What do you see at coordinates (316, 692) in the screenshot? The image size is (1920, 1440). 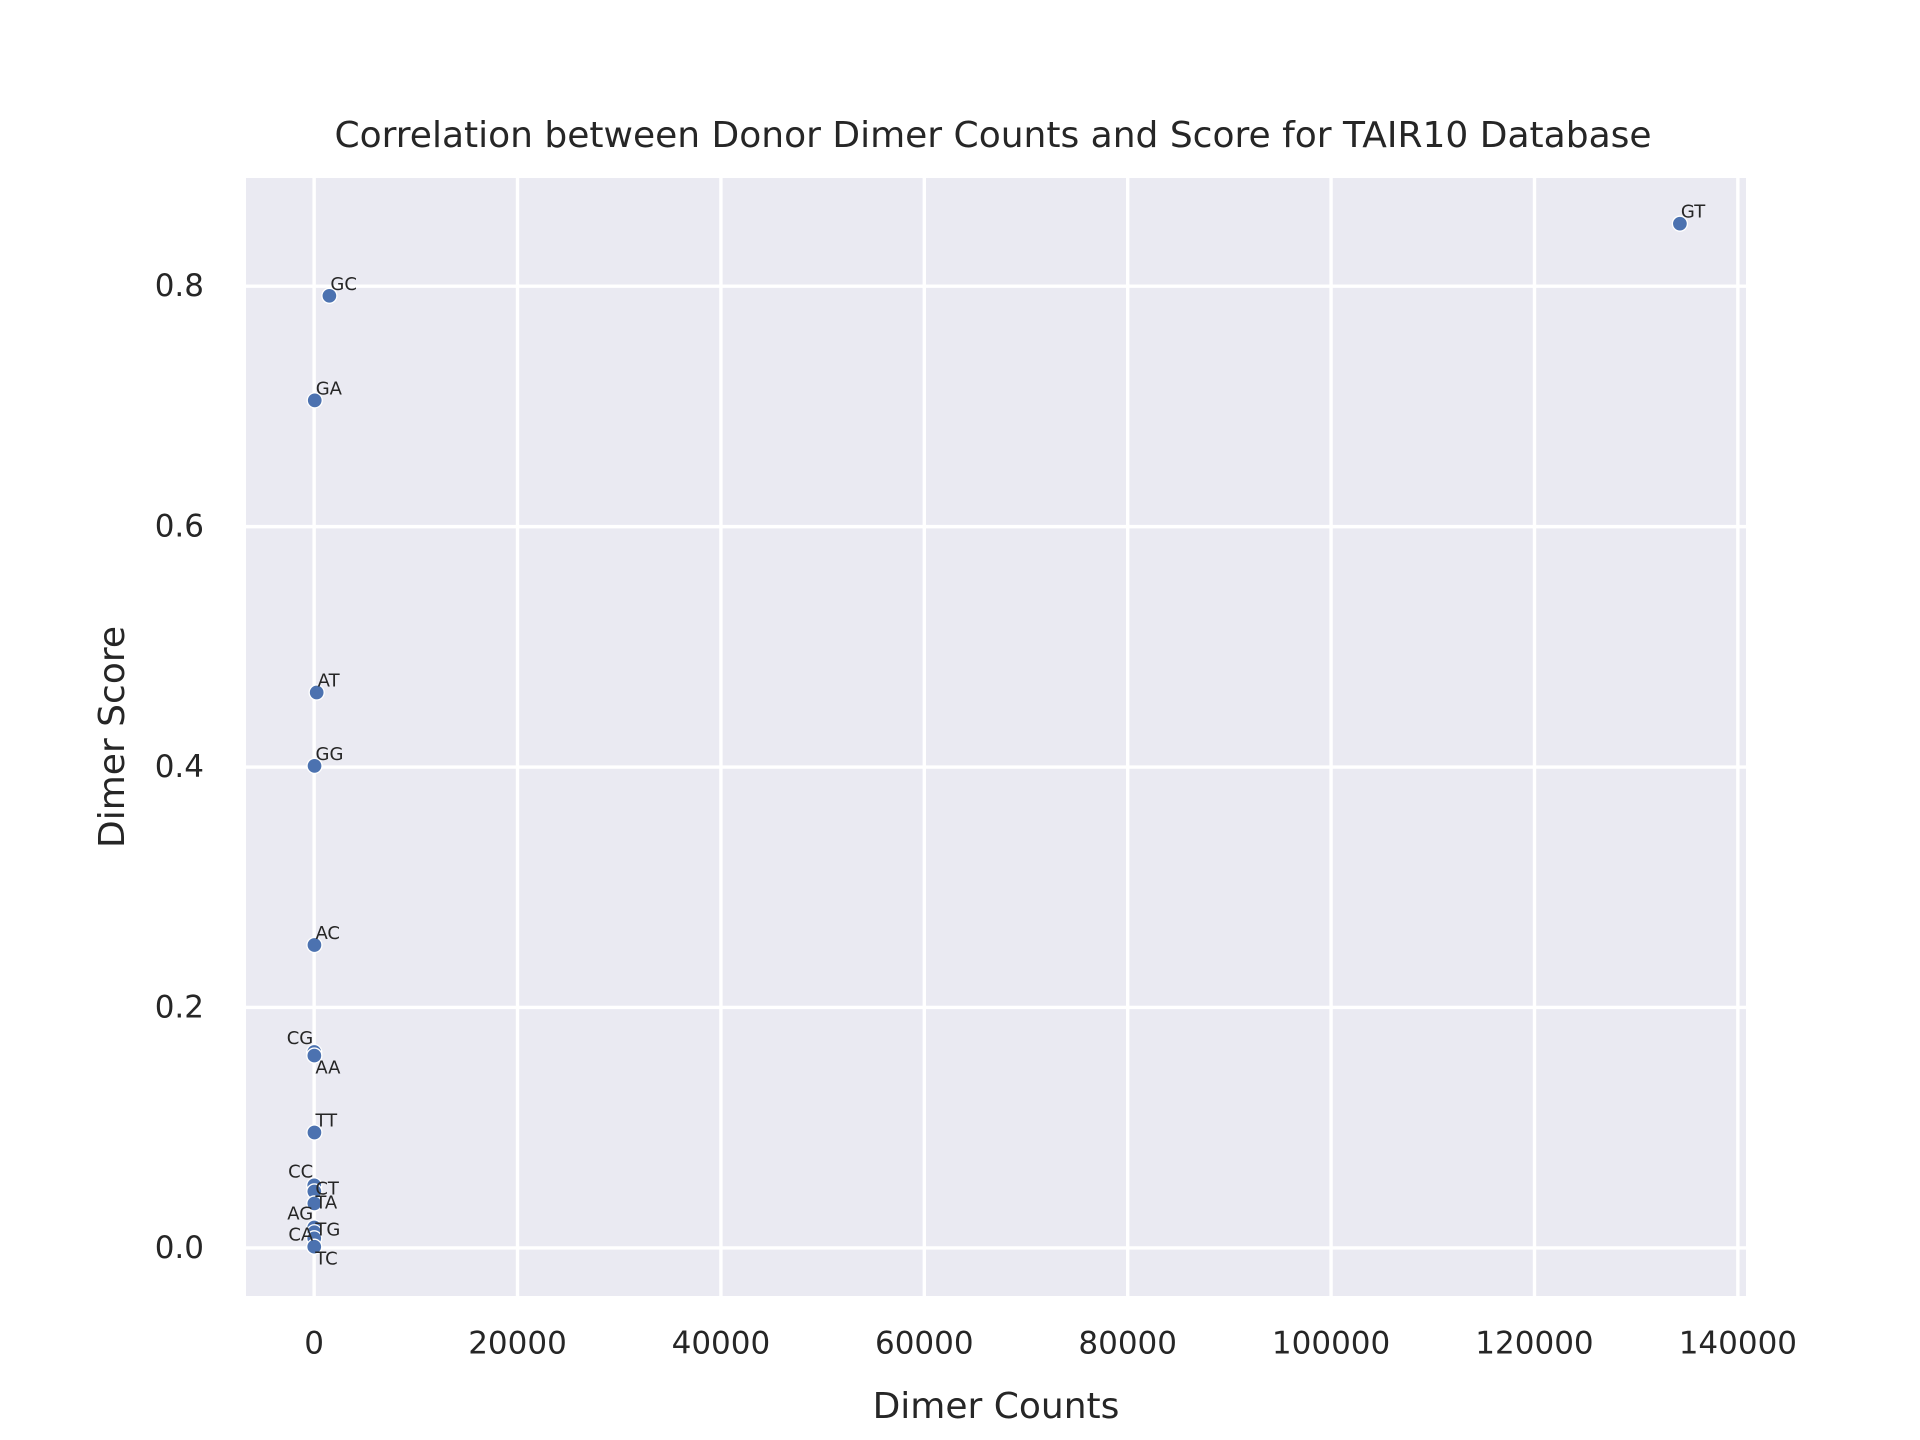 I see `data-point-at` at bounding box center [316, 692].